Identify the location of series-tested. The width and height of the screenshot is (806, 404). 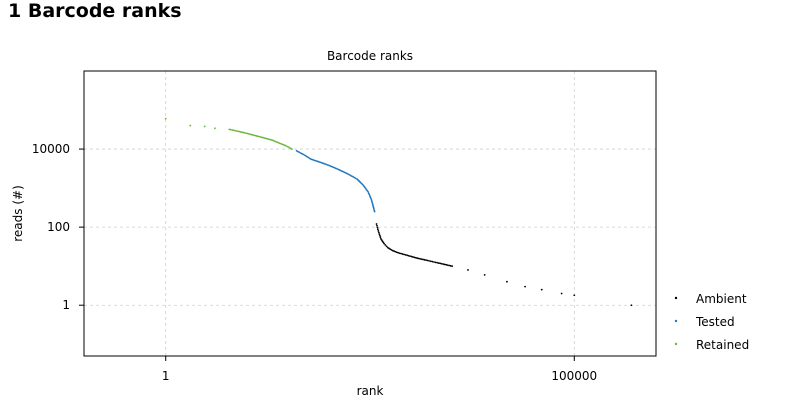
(335, 181).